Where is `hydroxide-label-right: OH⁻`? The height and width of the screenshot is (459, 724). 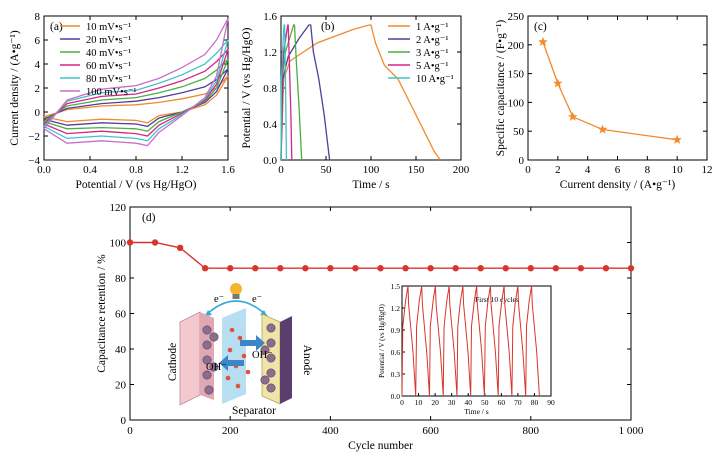
hydroxide-label-right: OH⁻ is located at coordinates (262, 355).